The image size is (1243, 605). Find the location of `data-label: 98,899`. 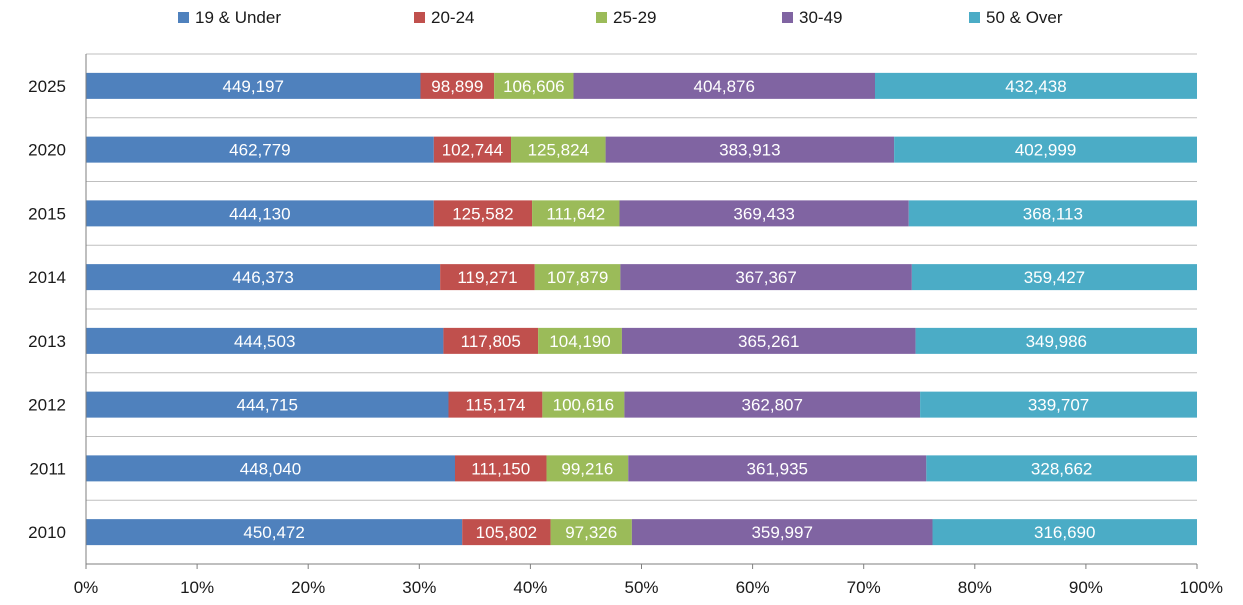

data-label: 98,899 is located at coordinates (457, 86).